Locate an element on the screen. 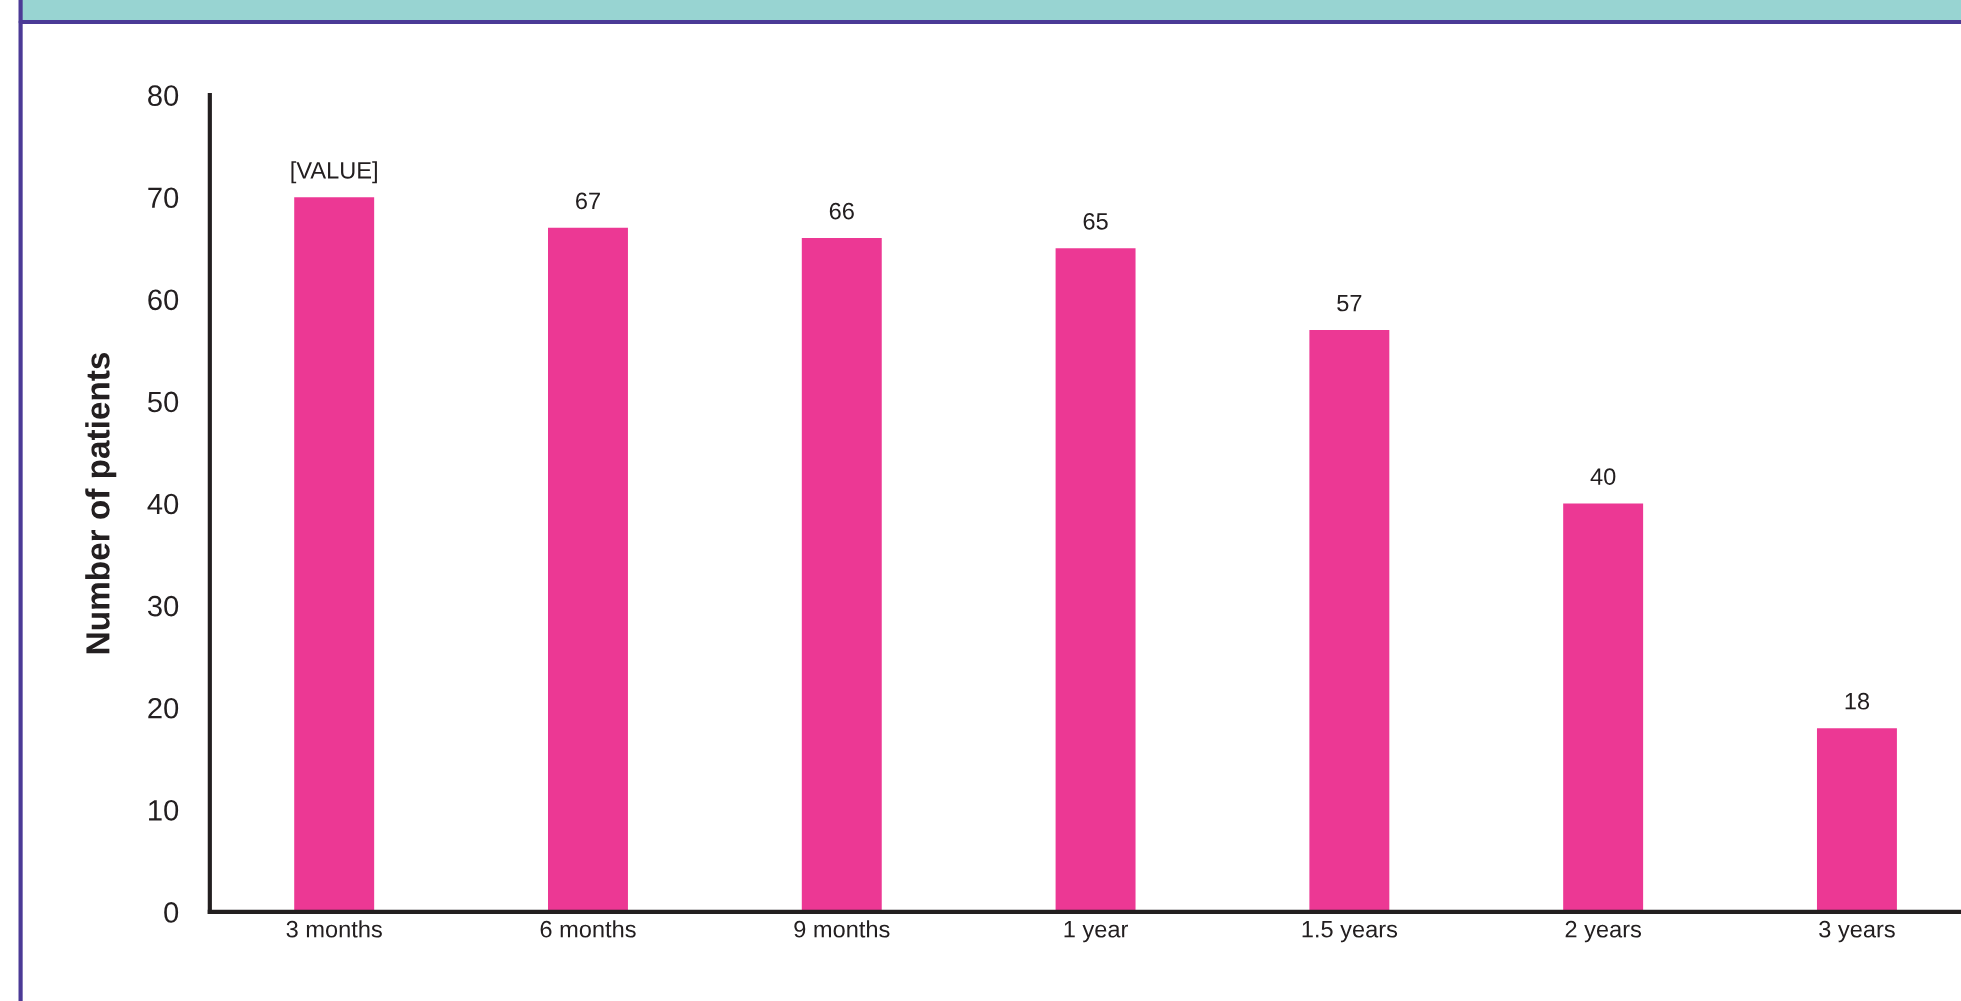  x-tick-label: 6 months is located at coordinates (588, 929).